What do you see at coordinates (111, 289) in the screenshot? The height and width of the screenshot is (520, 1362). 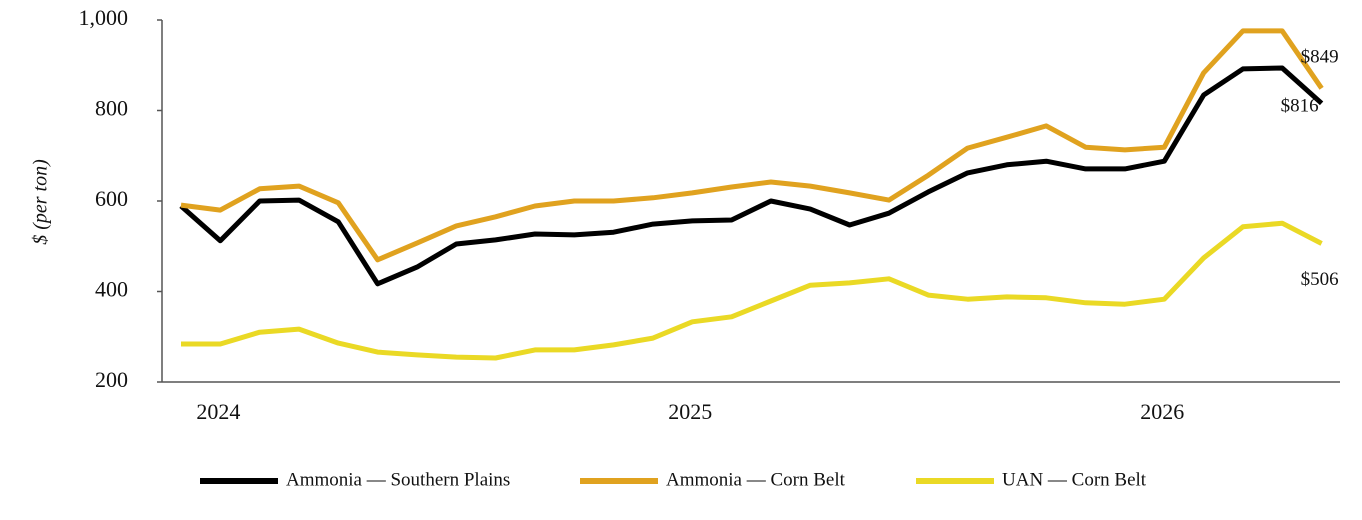 I see `y-tick-label: 400` at bounding box center [111, 289].